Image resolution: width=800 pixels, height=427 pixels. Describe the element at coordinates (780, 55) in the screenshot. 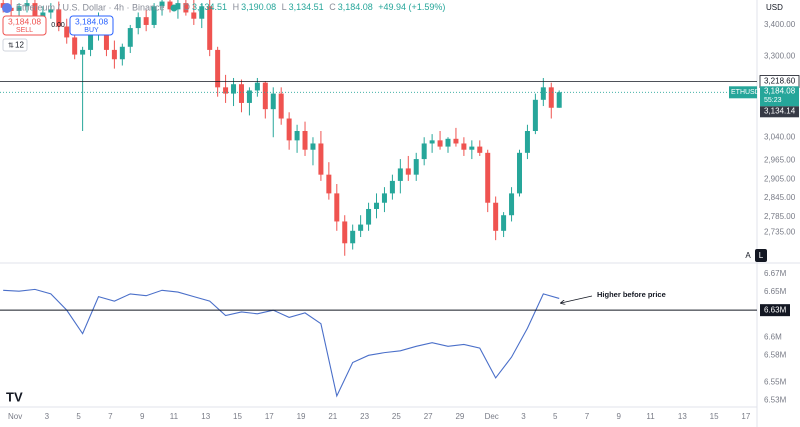

I see `y-tick-label: 3,300.00` at that location.